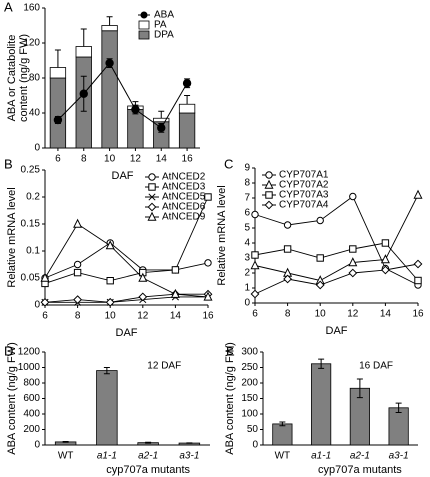  What do you see at coordinates (35, 78) in the screenshot?
I see `y-tick-label: 80` at bounding box center [35, 78].